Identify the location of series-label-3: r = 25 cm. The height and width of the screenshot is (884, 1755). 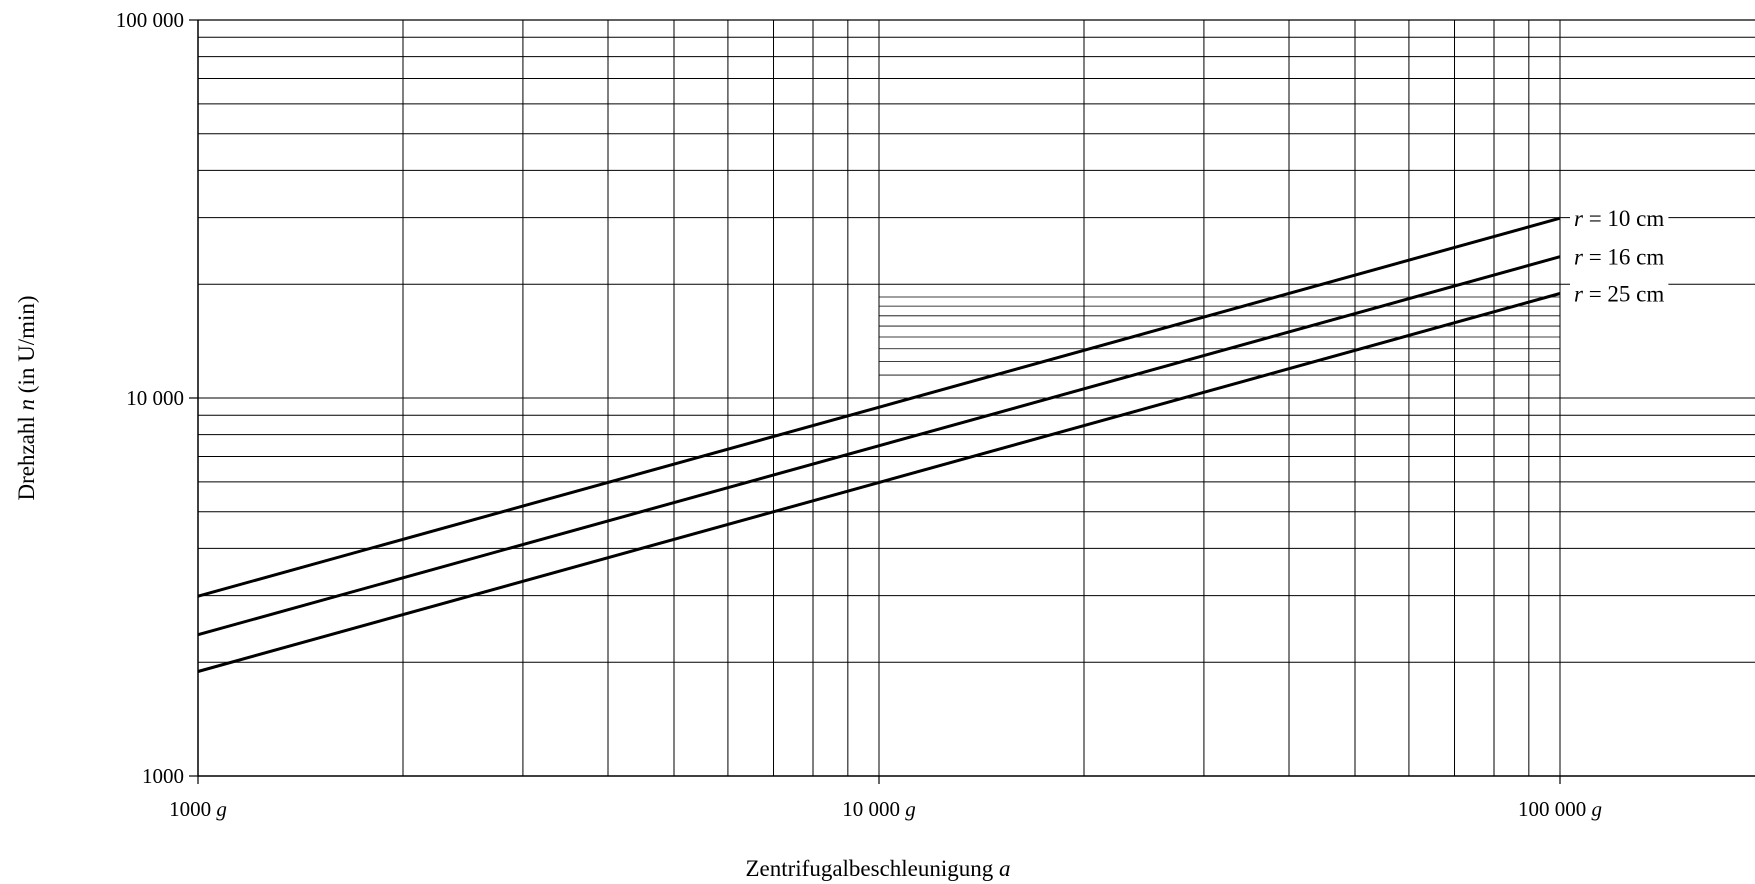
(1619, 293).